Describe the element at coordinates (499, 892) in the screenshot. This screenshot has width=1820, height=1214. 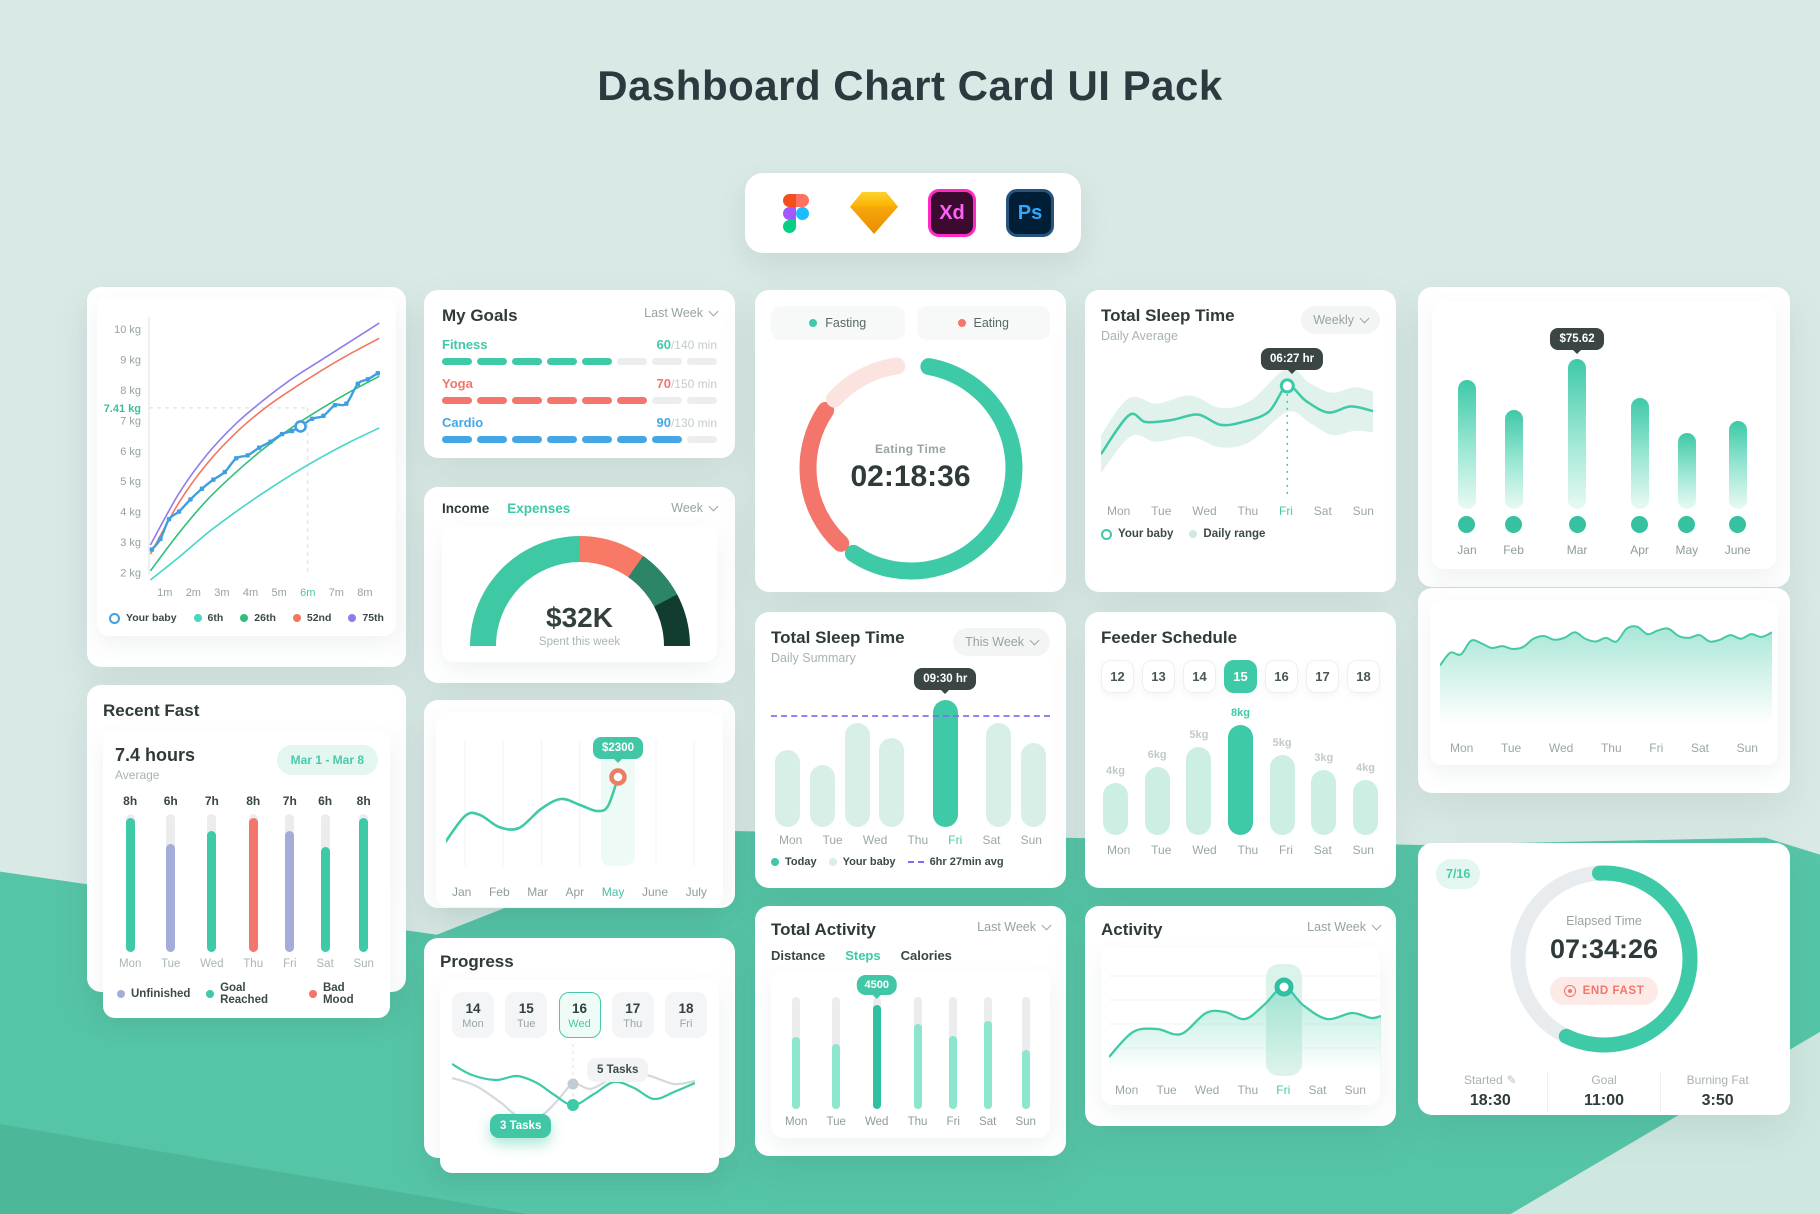
I see `month-label: Feb` at that location.